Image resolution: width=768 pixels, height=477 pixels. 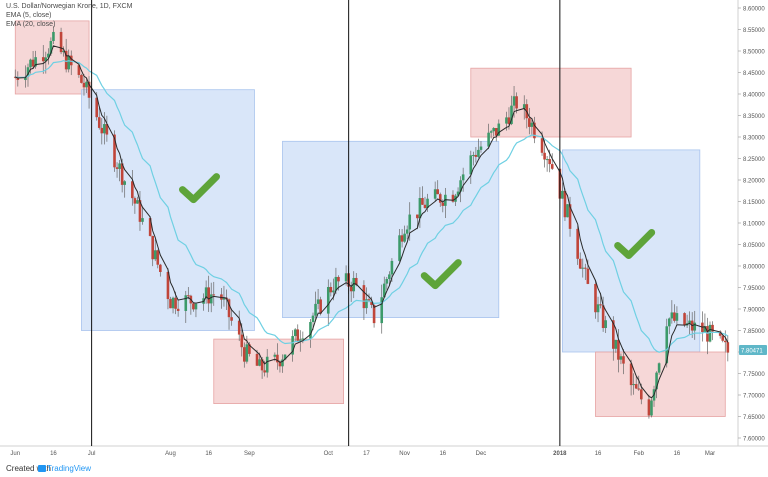 I want to click on y-tick-label-18: 7.70000, so click(x=754, y=397).